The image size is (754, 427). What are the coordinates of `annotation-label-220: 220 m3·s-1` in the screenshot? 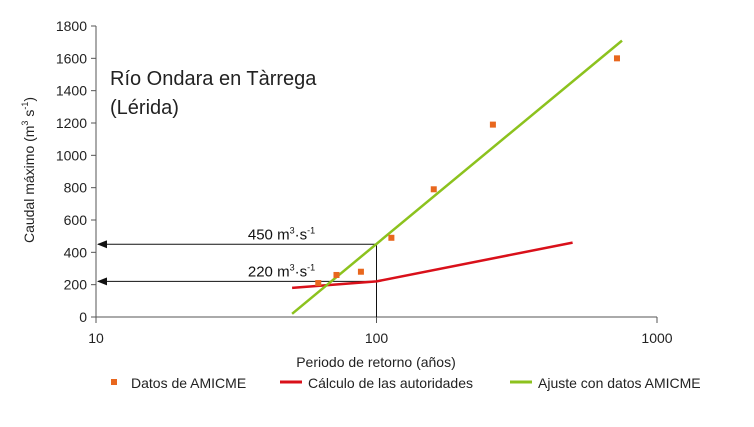 It's located at (281, 271).